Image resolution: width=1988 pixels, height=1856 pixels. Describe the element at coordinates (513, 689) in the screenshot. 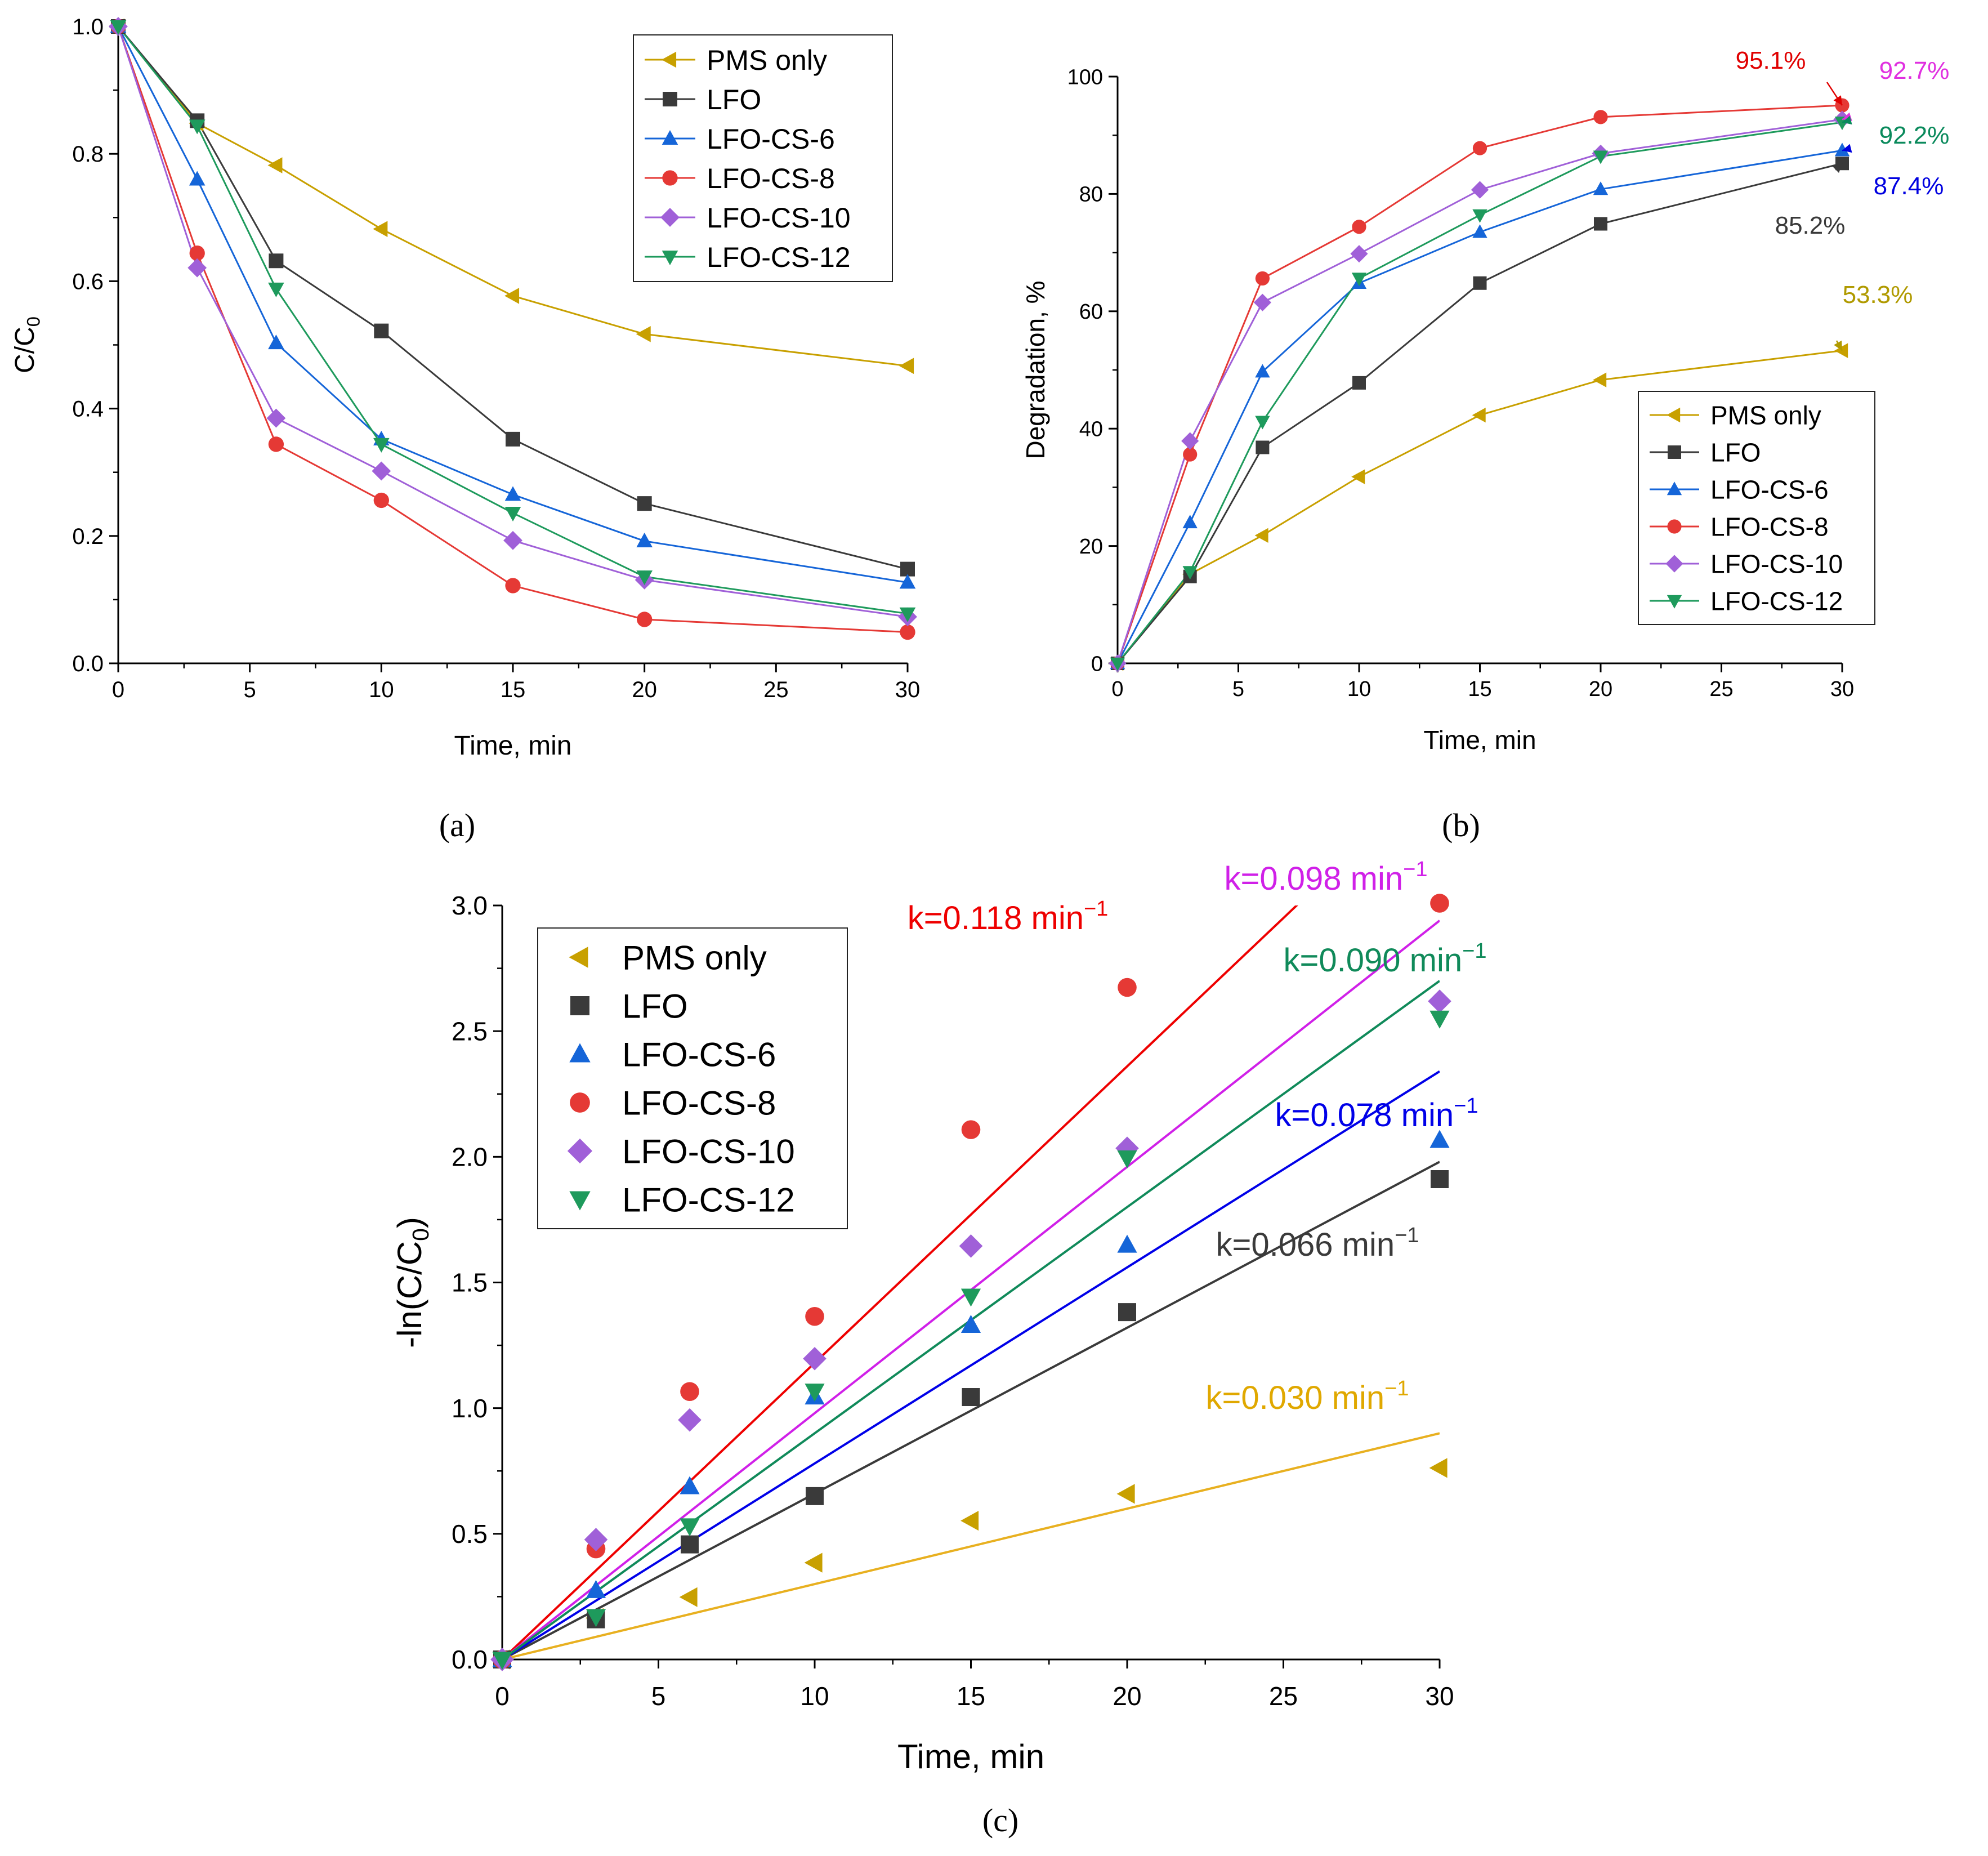

I see `x-tick-label: 15` at that location.